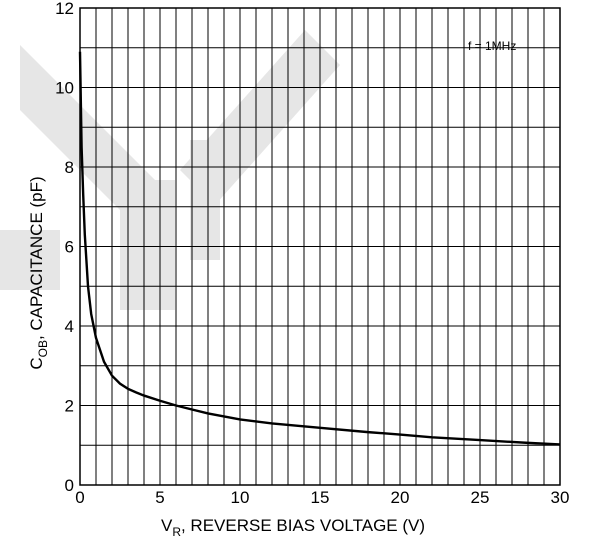 This screenshot has height=546, width=591. What do you see at coordinates (69, 167) in the screenshot?
I see `y-tick-label: 8` at bounding box center [69, 167].